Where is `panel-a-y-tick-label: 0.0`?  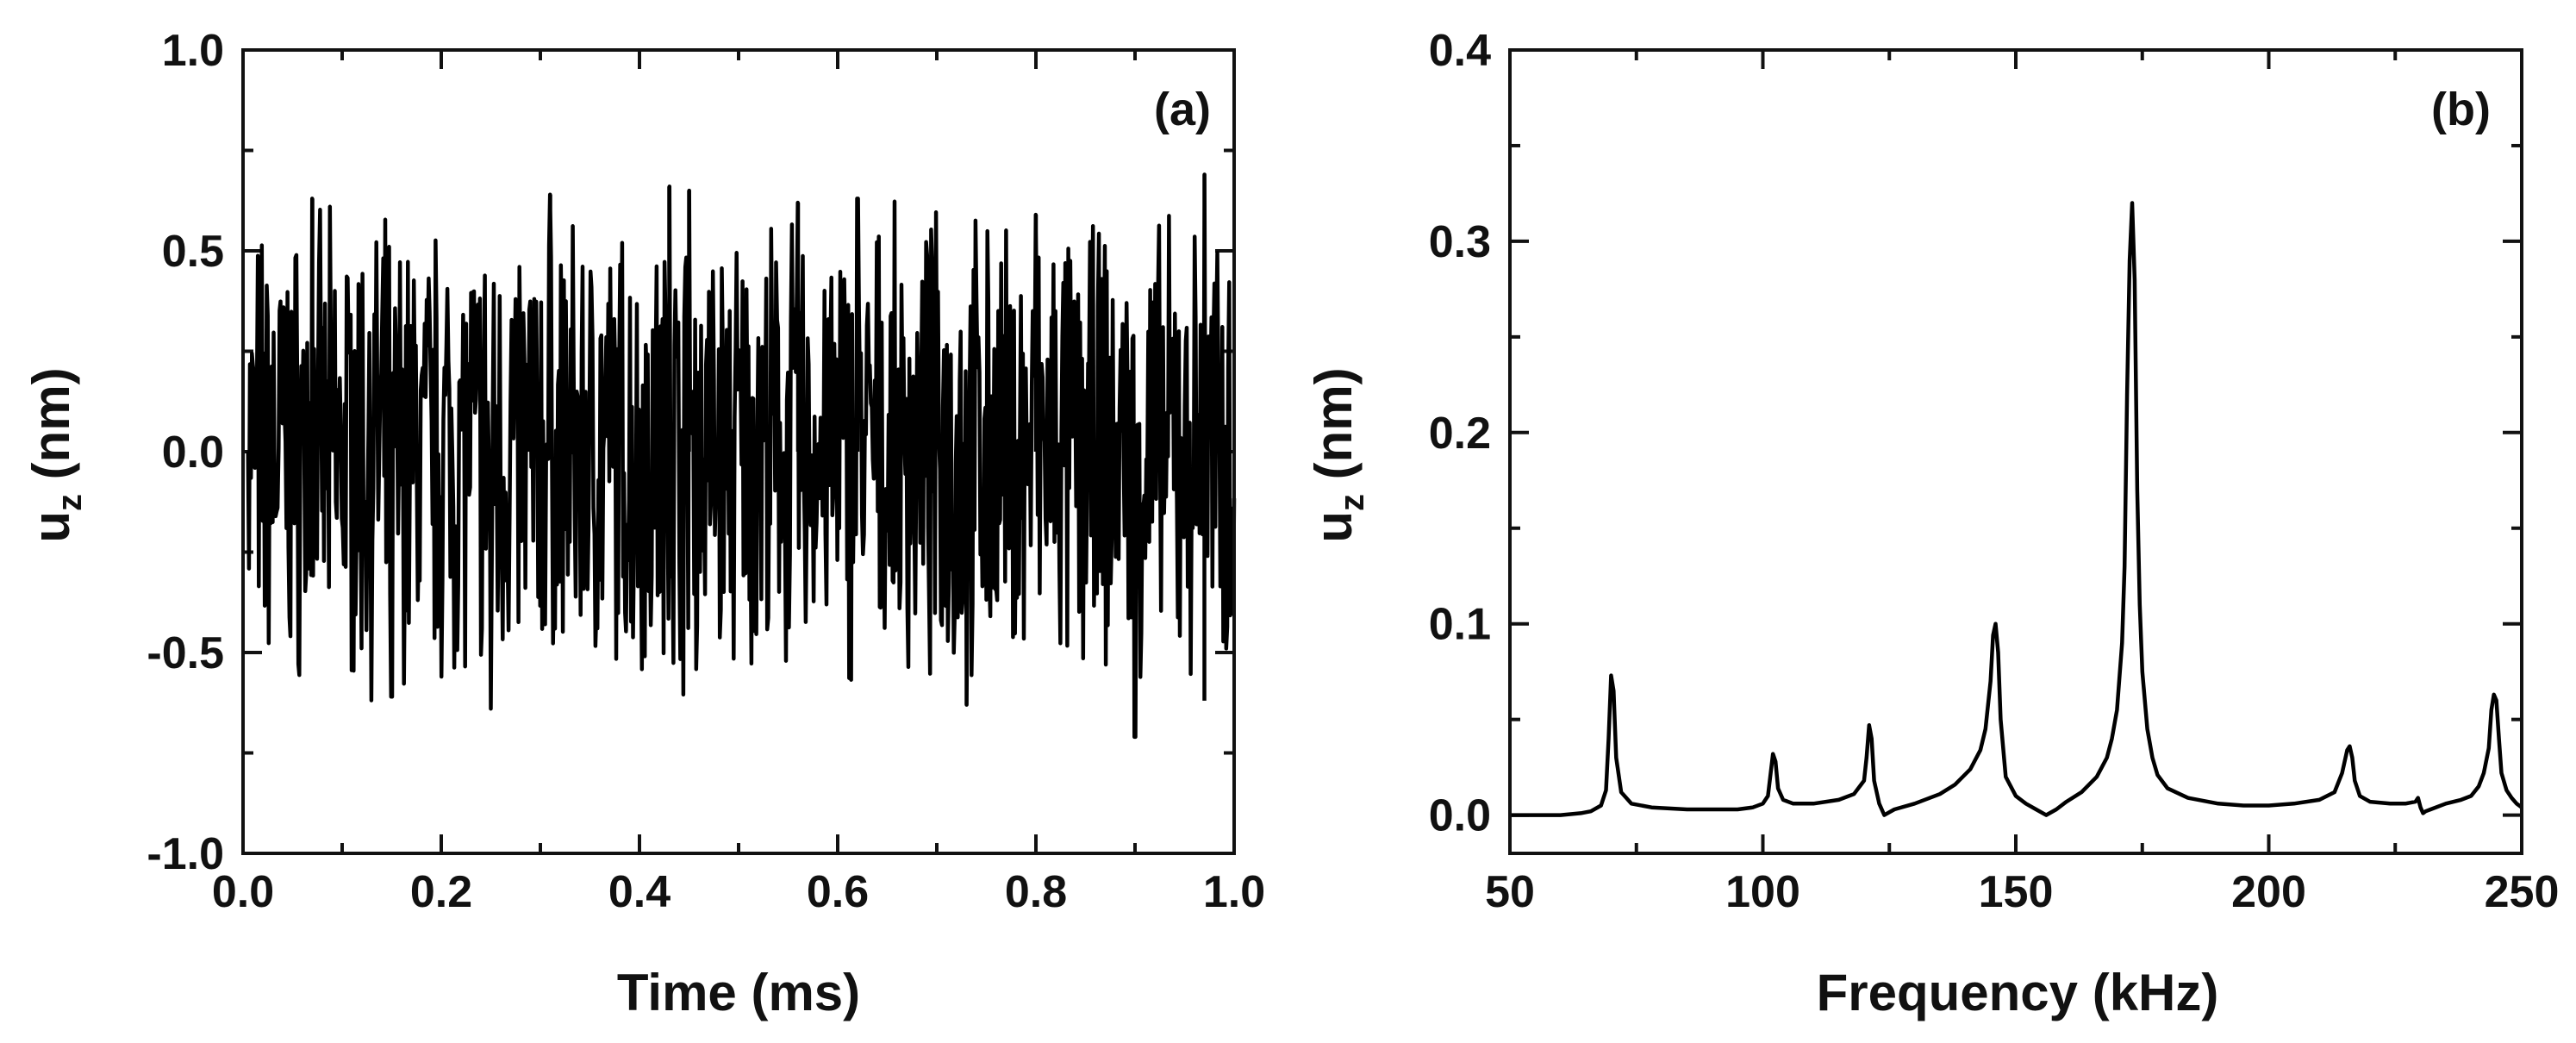
panel-a-y-tick-label: 0.0 is located at coordinates (193, 453).